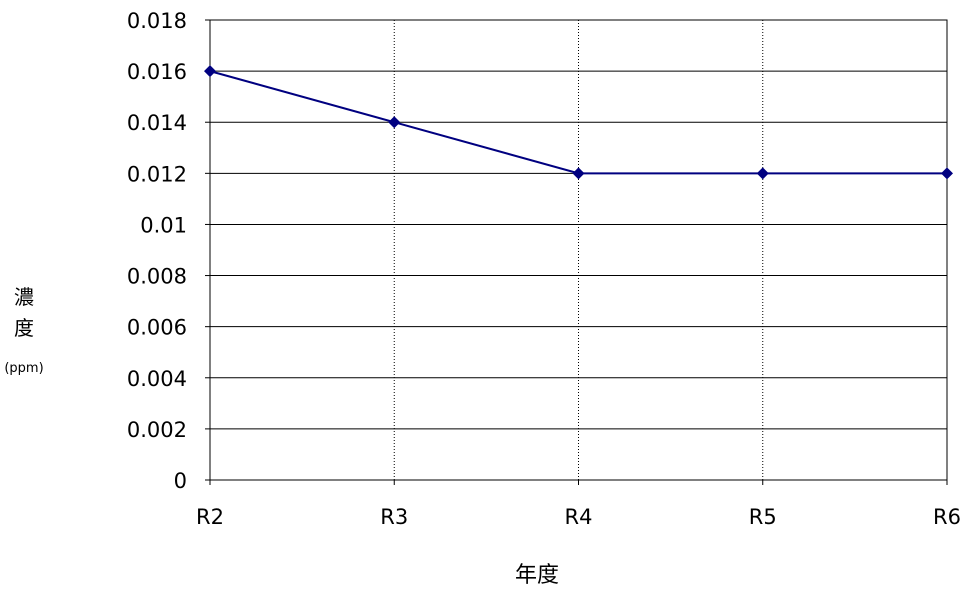  I want to click on y-tick-label: 0, so click(180, 481).